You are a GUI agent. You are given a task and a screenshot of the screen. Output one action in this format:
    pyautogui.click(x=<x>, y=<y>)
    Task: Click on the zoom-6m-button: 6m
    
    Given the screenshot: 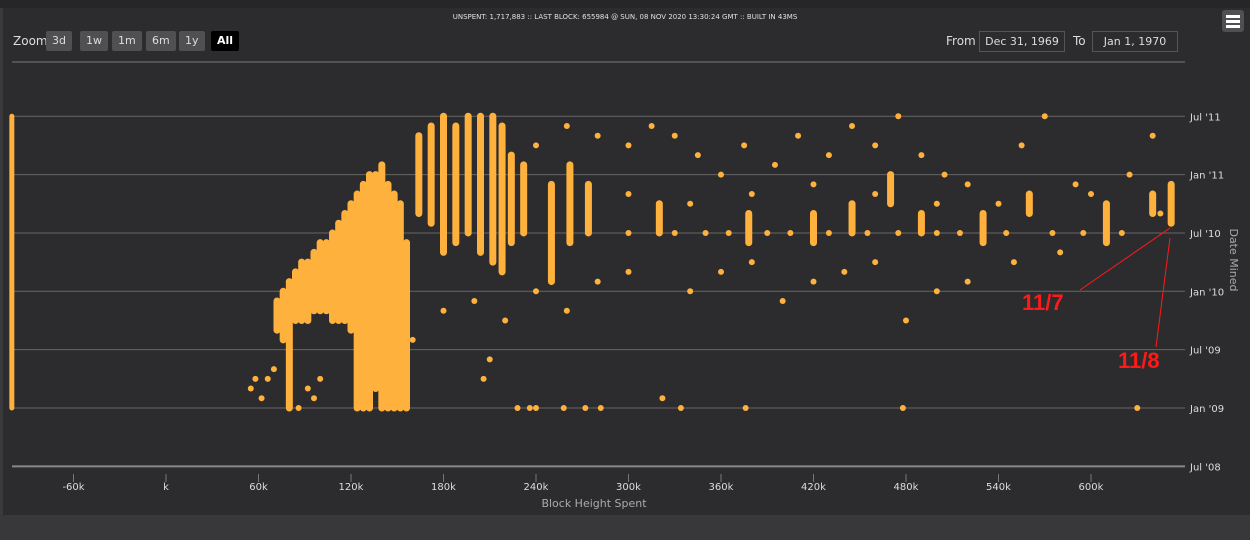 What is the action you would take?
    pyautogui.click(x=161, y=41)
    